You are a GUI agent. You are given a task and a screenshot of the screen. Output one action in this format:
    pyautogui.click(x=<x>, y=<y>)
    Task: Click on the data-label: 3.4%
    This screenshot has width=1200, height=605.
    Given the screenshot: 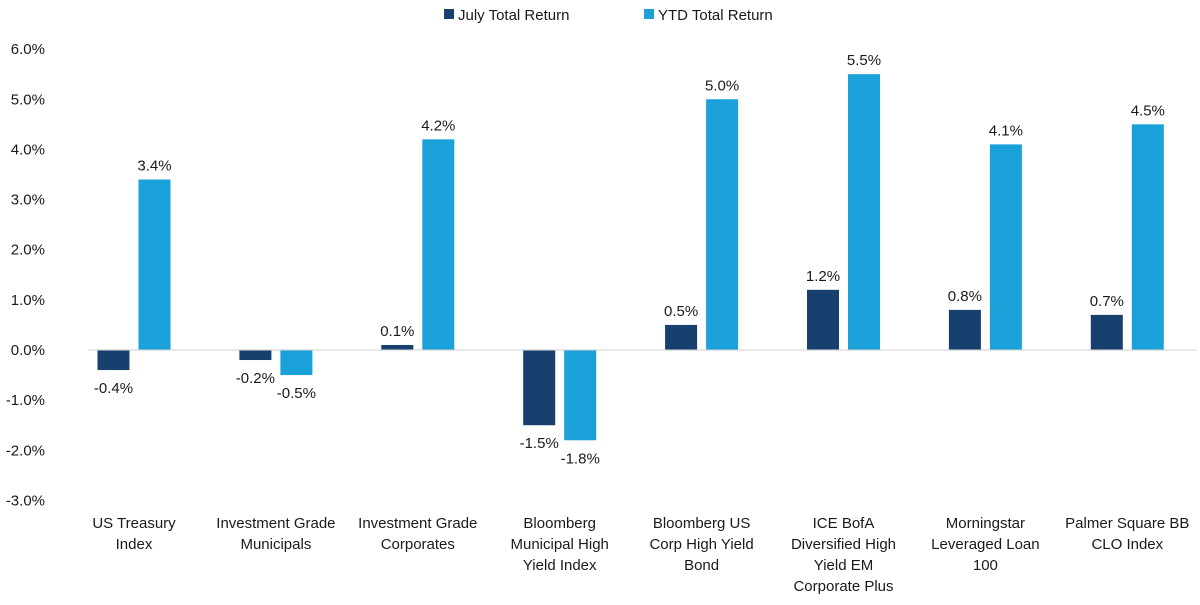 What is the action you would take?
    pyautogui.click(x=154, y=165)
    